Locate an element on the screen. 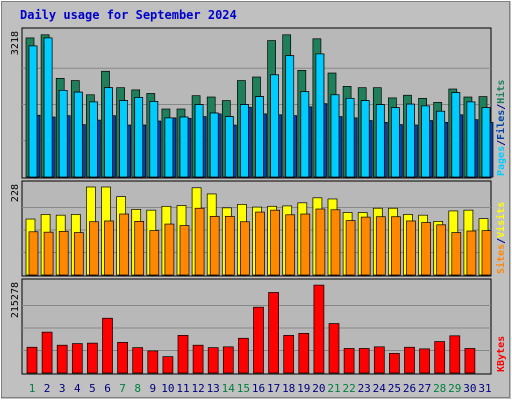 This screenshot has width=512, height=400. x-label: 28 is located at coordinates (439, 388).